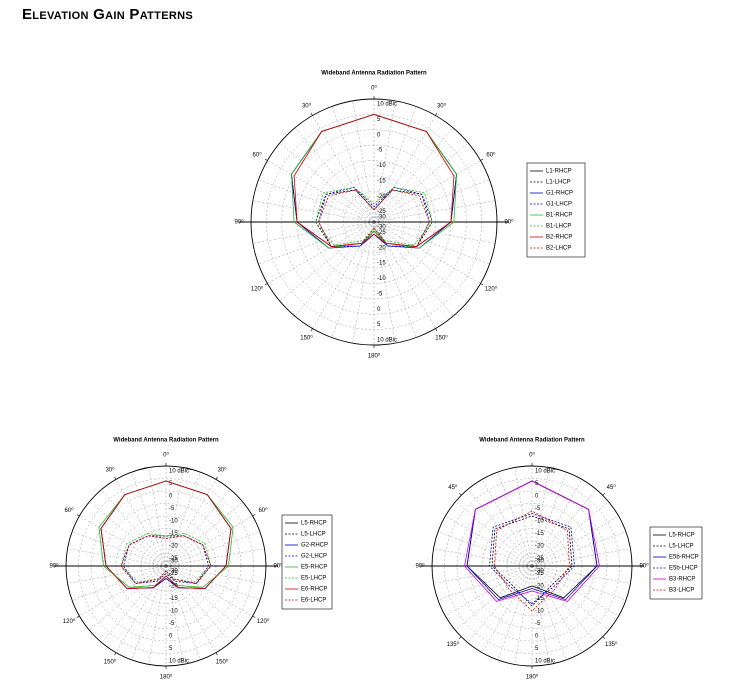  I want to click on legend-label: E5-RHCP, so click(314, 568).